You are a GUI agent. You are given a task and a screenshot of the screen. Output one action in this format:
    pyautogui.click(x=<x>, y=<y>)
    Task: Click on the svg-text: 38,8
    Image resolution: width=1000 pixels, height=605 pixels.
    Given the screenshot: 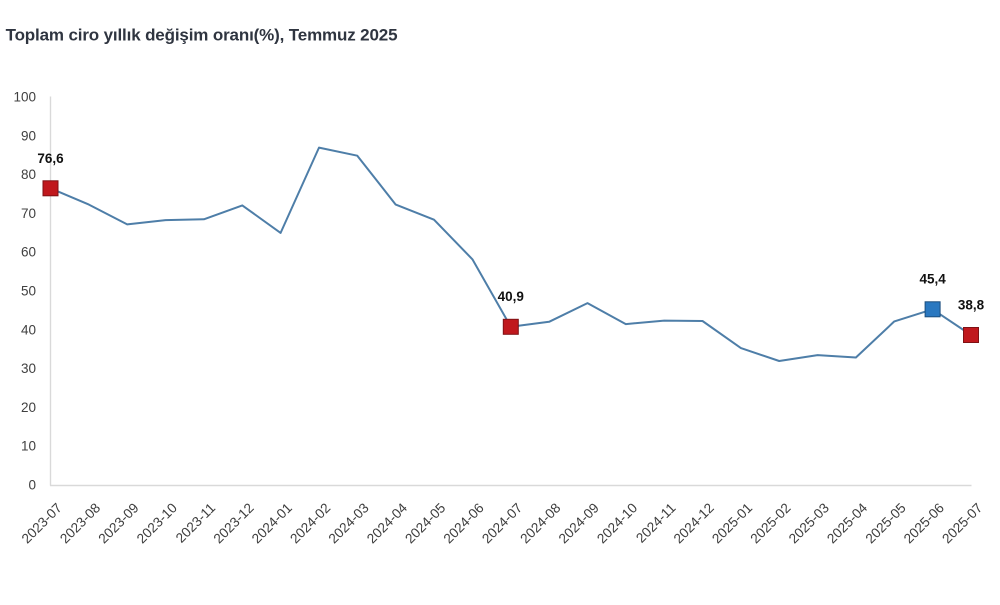 What is the action you would take?
    pyautogui.click(x=971, y=304)
    